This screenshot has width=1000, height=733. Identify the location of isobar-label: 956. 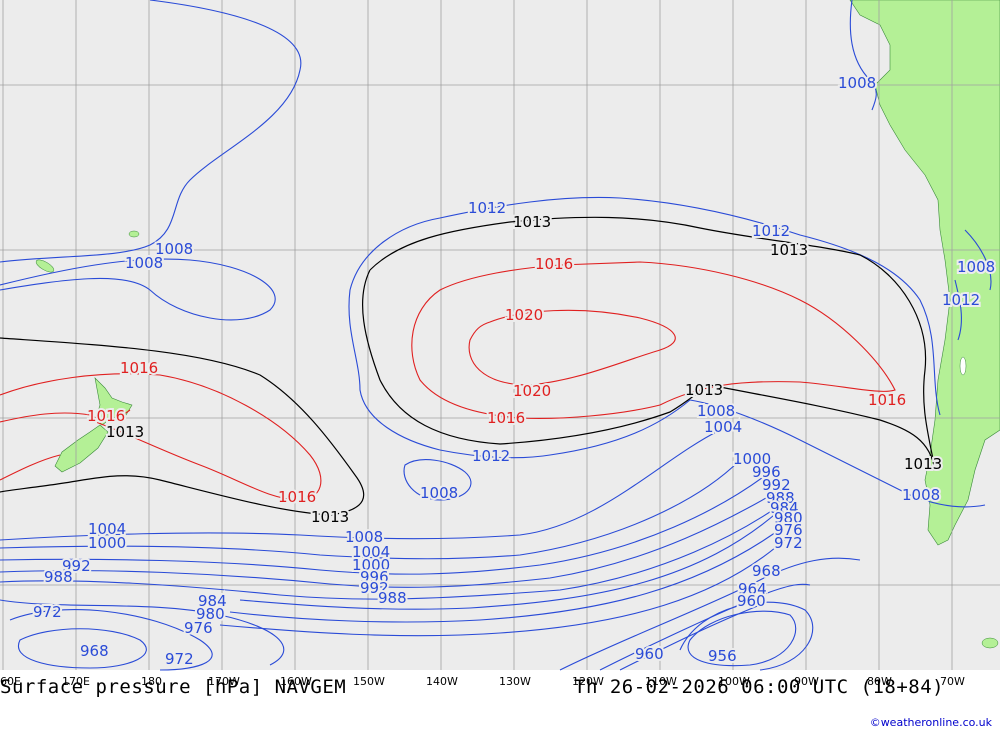
(722, 656).